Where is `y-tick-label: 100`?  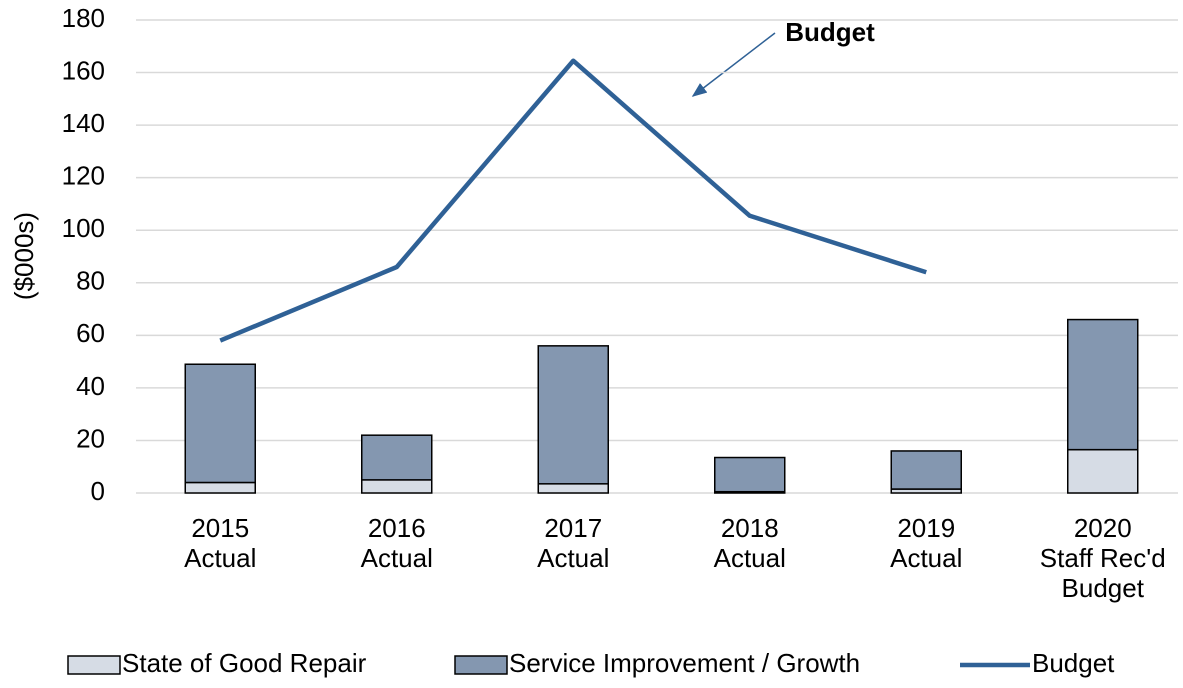
y-tick-label: 100 is located at coordinates (83, 228).